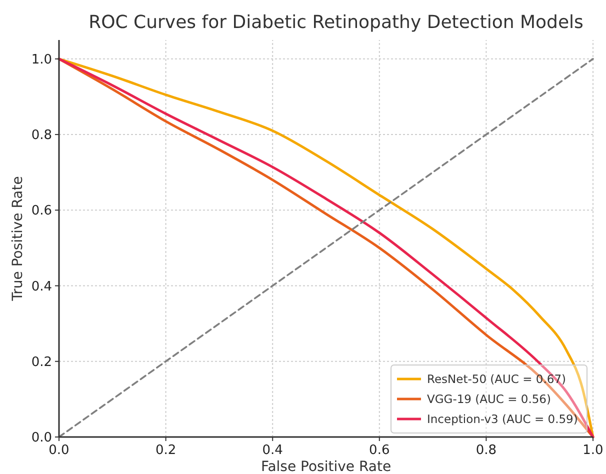 The image size is (606, 474). What do you see at coordinates (489, 399) in the screenshot?
I see `legend-label: VGG-19 (AUC = 0.56)` at bounding box center [489, 399].